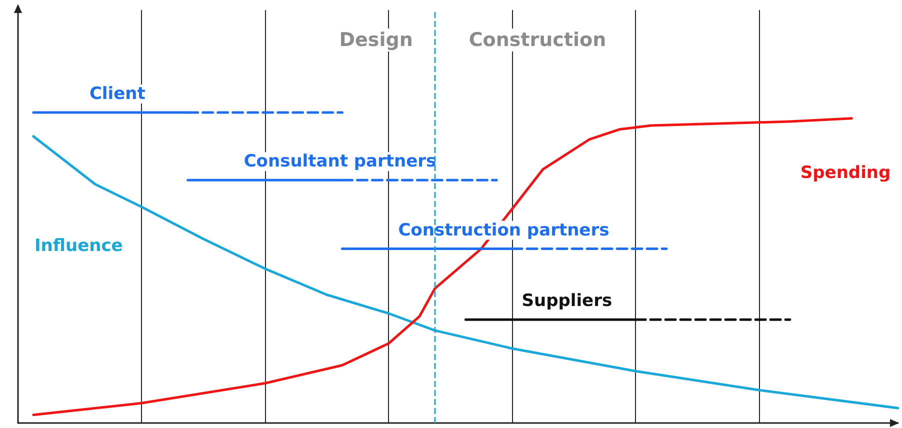 The image size is (902, 428). Describe the element at coordinates (117, 94) in the screenshot. I see `series-label: Client` at that location.